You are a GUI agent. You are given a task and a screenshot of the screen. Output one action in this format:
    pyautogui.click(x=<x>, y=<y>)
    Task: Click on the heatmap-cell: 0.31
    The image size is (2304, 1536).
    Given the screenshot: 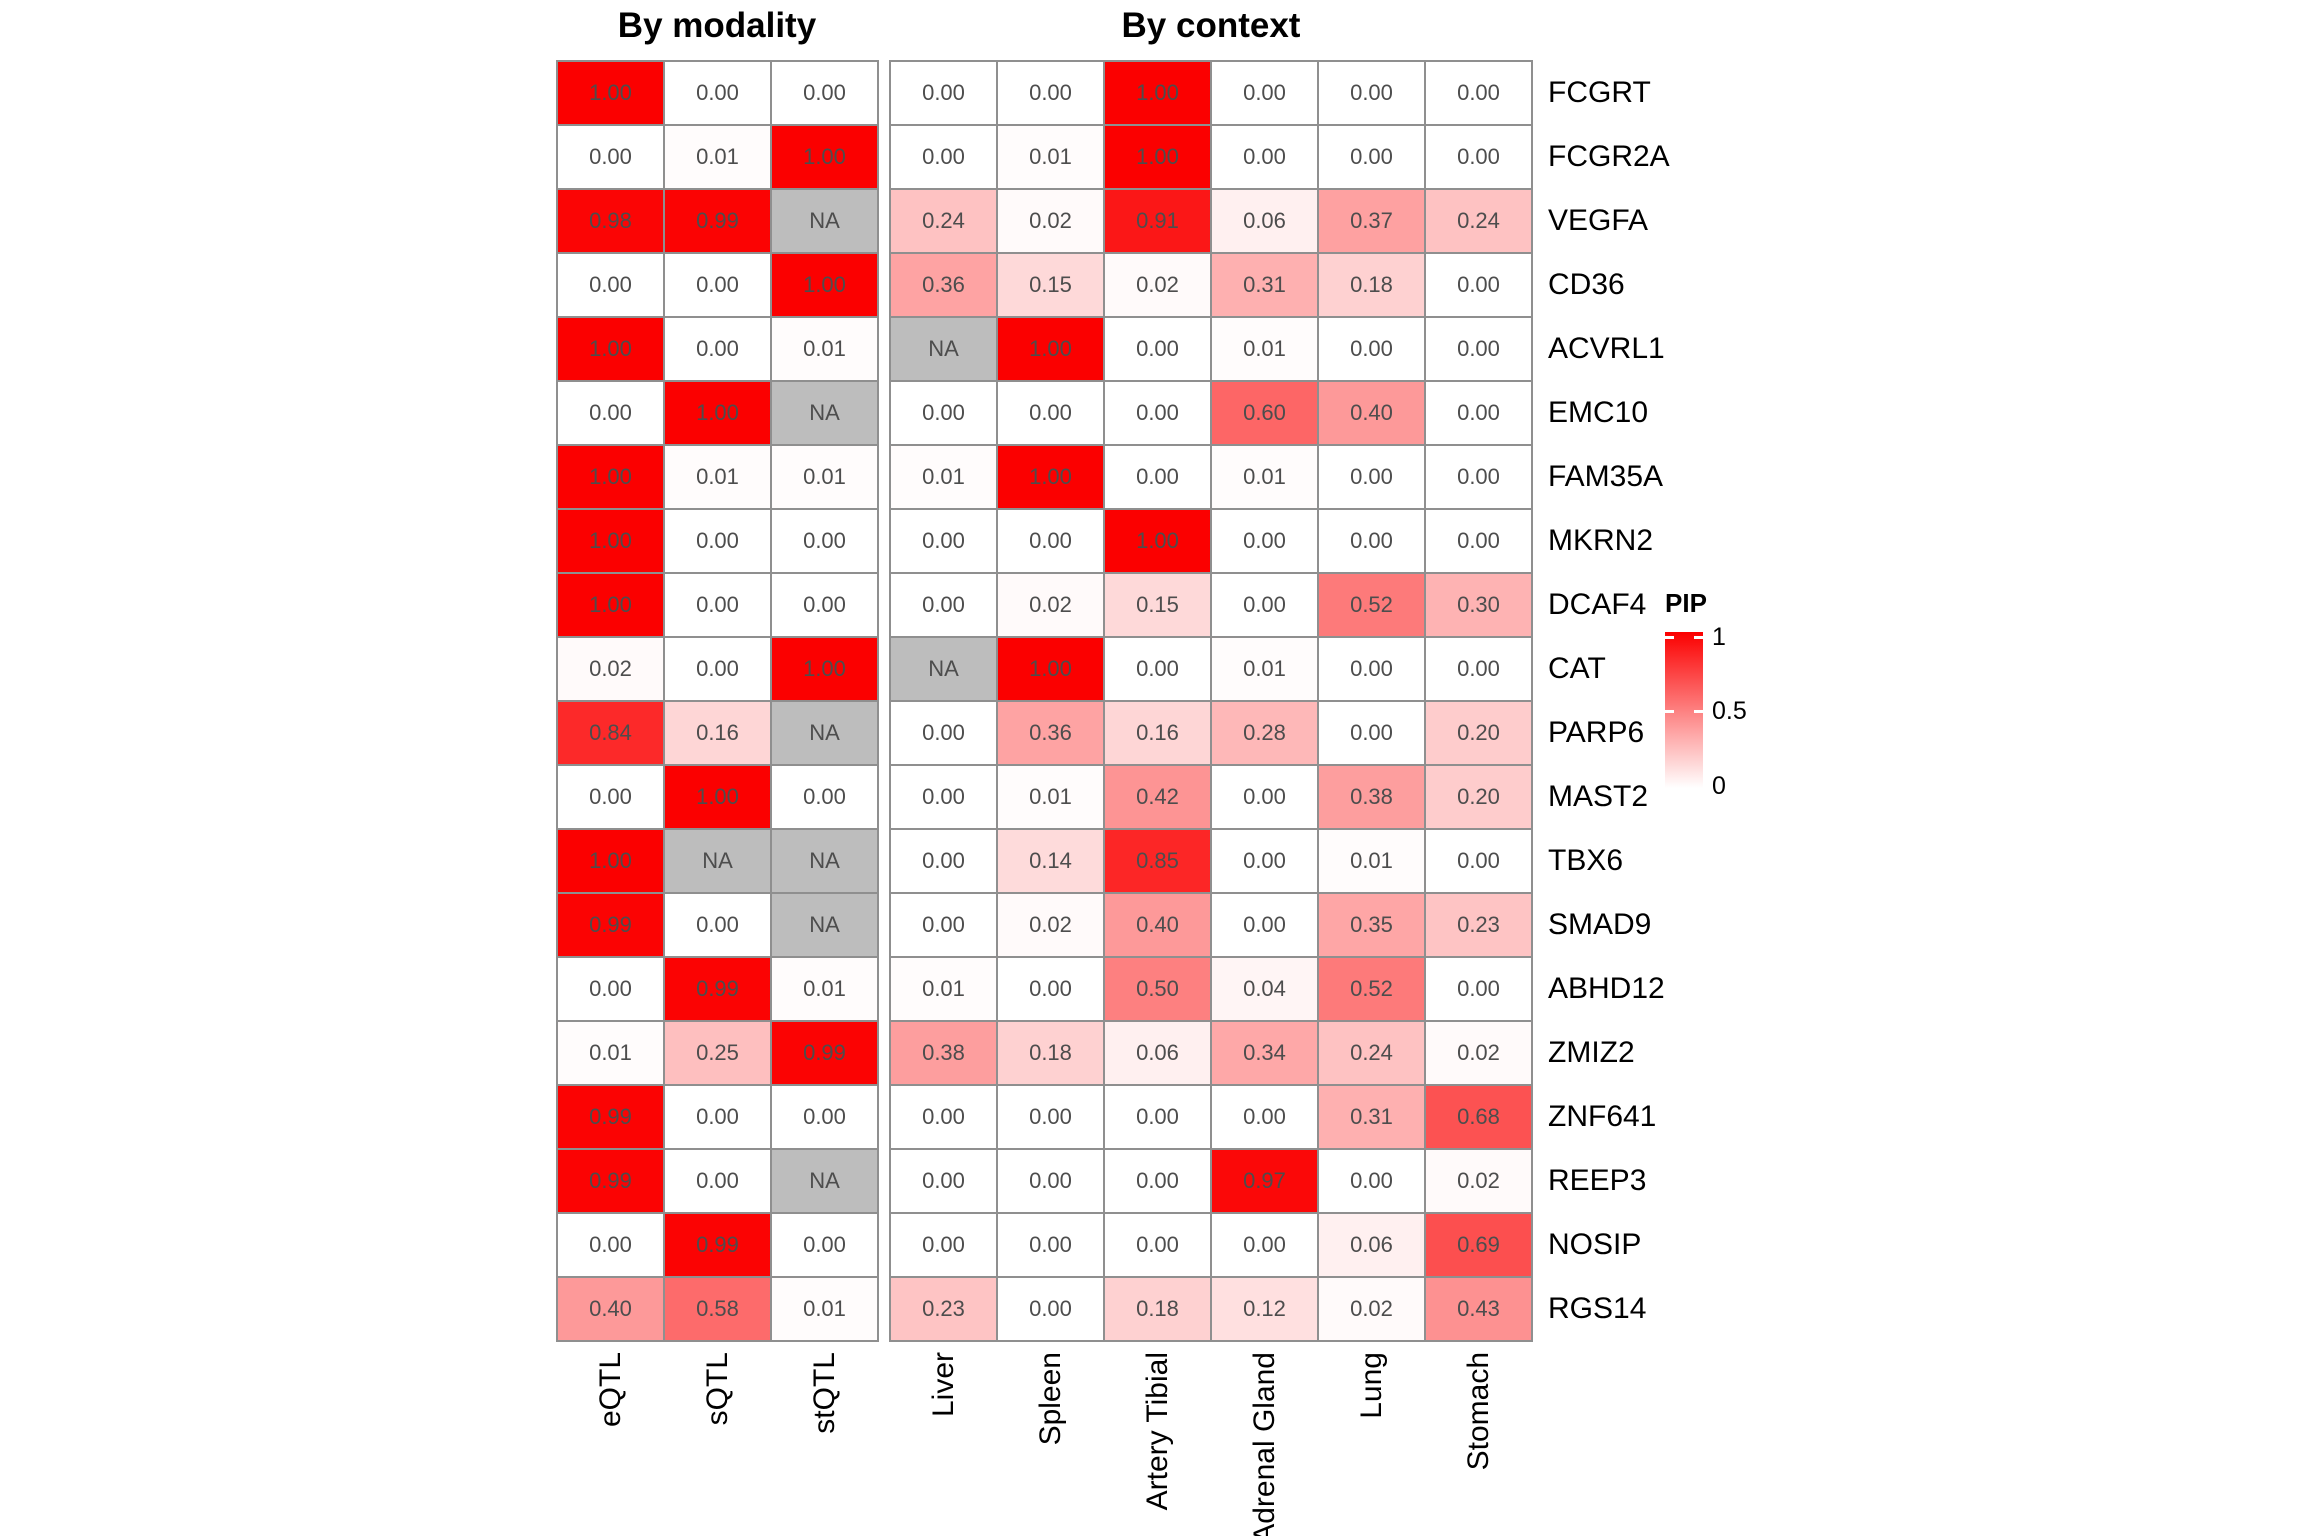 What is the action you would take?
    pyautogui.click(x=1264, y=285)
    